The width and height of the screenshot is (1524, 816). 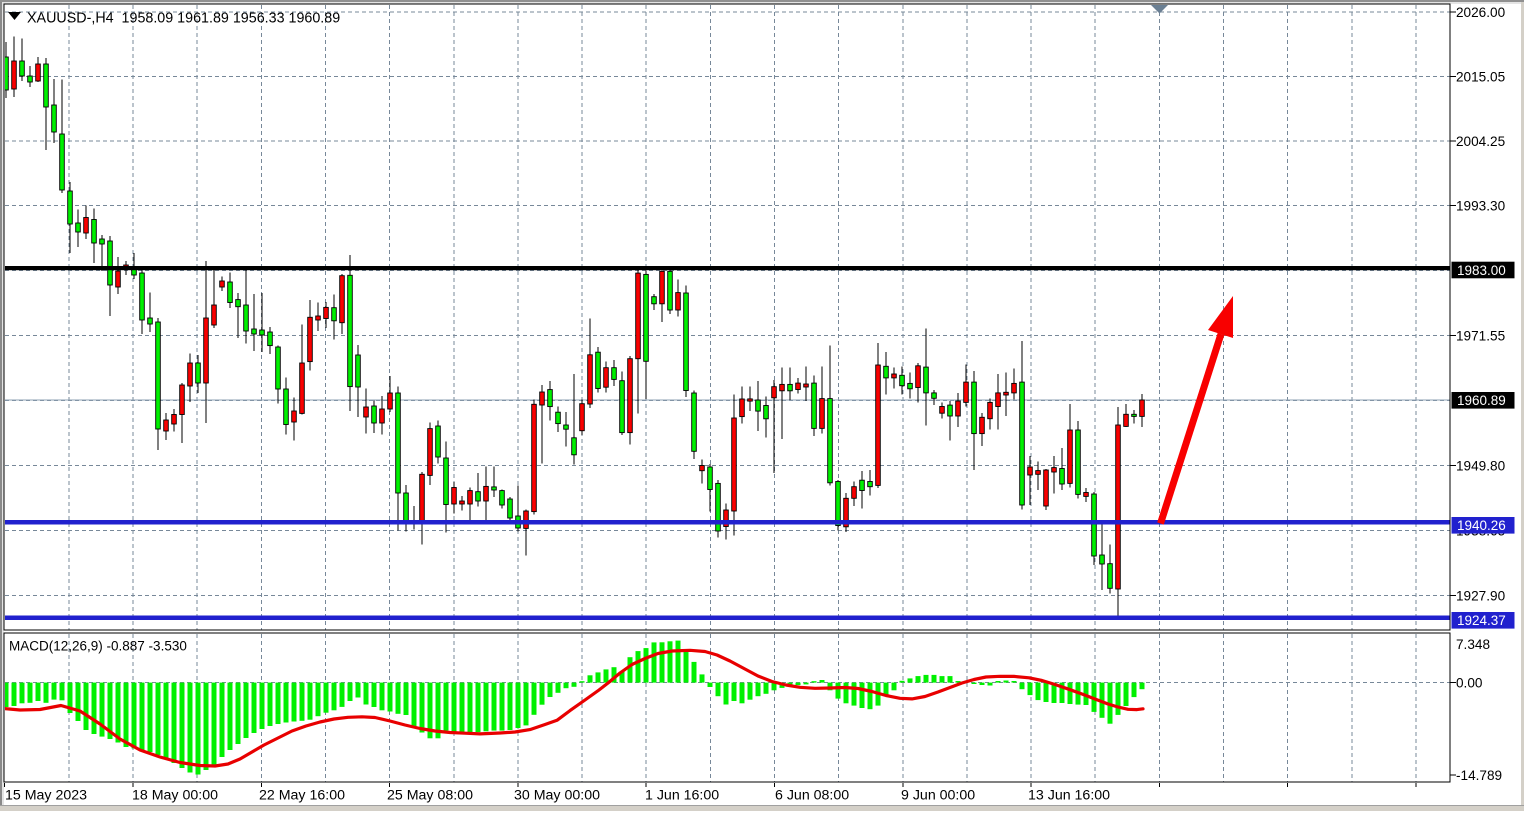 What do you see at coordinates (1473, 644) in the screenshot?
I see `svg-text: 7.348` at bounding box center [1473, 644].